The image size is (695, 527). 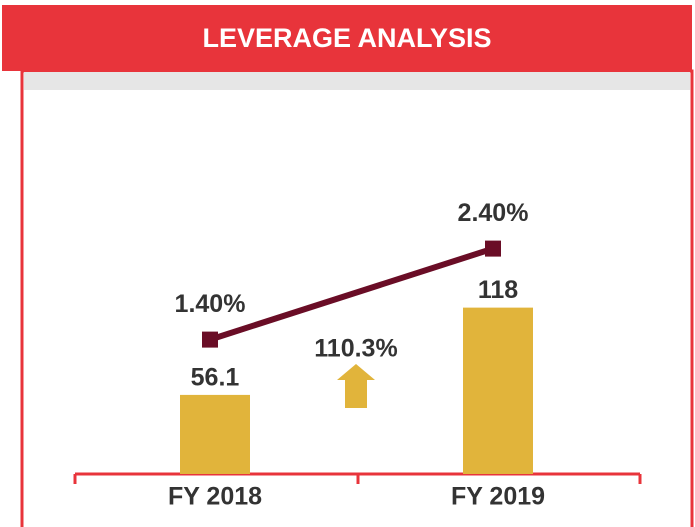 What do you see at coordinates (357, 81) in the screenshot?
I see `header-shadow` at bounding box center [357, 81].